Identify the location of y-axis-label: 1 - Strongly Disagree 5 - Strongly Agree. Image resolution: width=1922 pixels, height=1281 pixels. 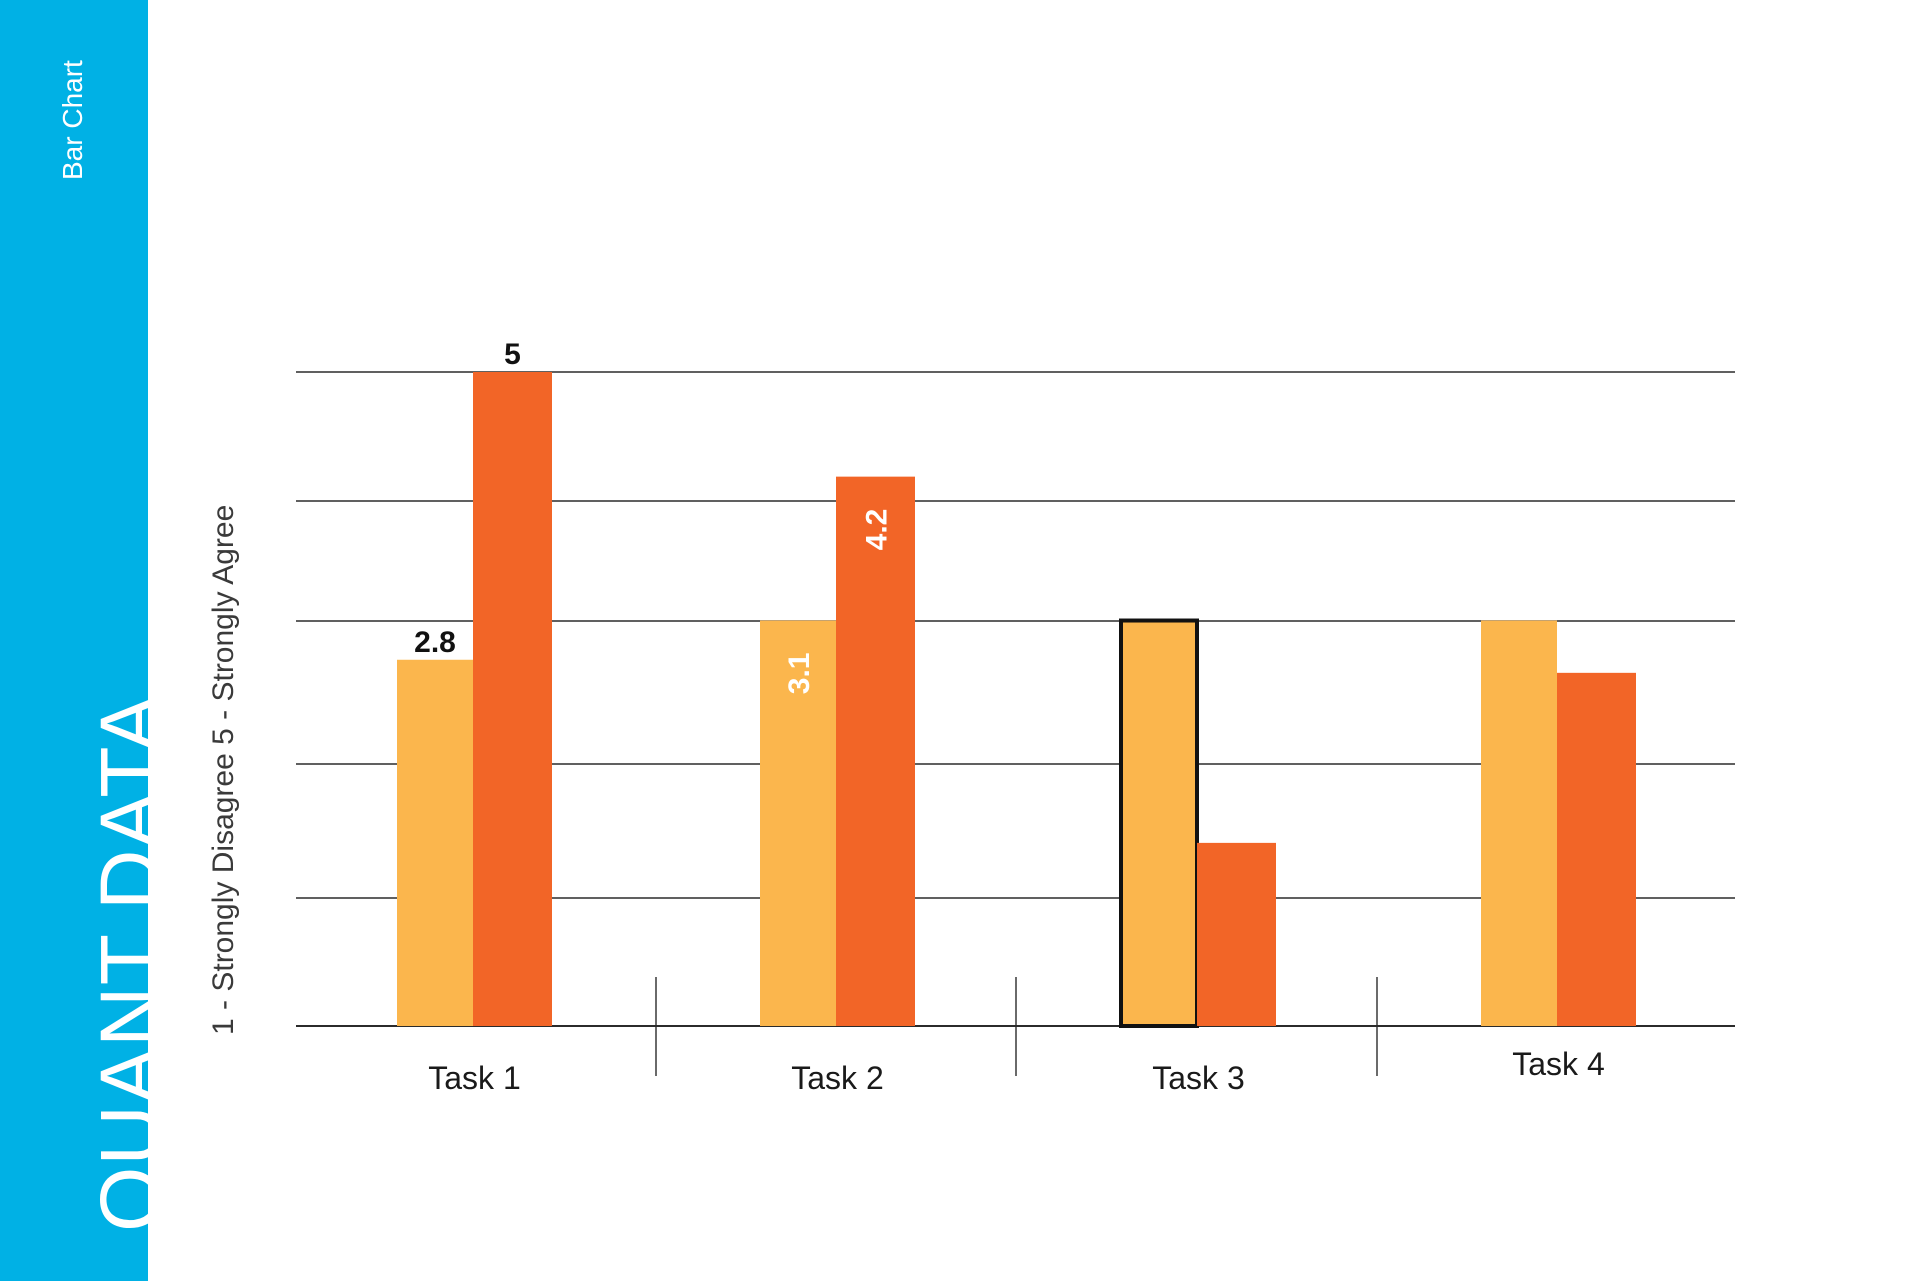
(223, 770).